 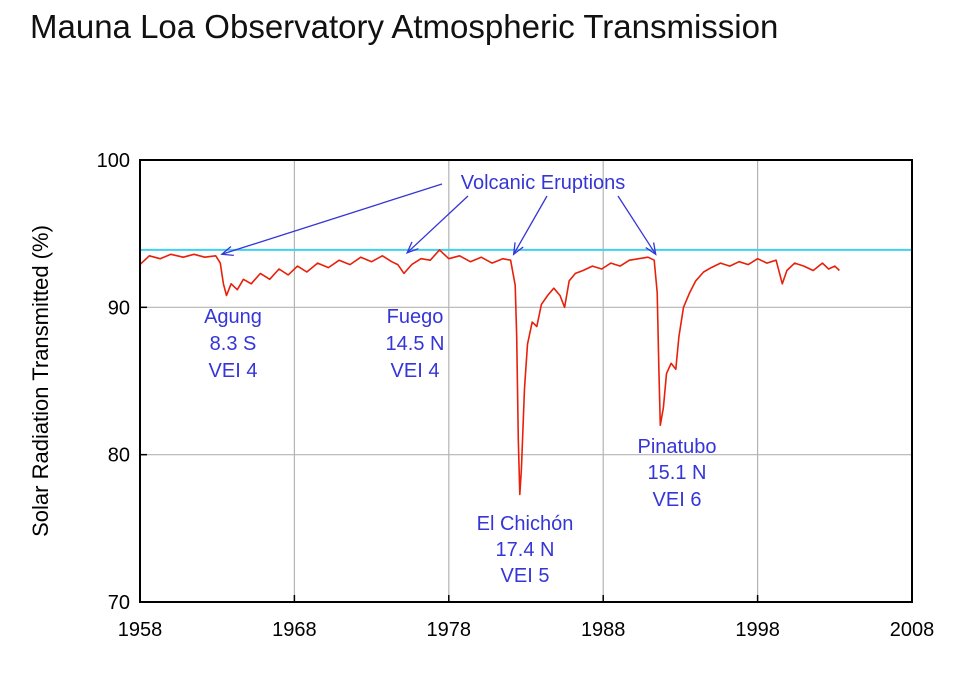 What do you see at coordinates (233, 371) in the screenshot?
I see `eruption-agung-vei: VEI 4` at bounding box center [233, 371].